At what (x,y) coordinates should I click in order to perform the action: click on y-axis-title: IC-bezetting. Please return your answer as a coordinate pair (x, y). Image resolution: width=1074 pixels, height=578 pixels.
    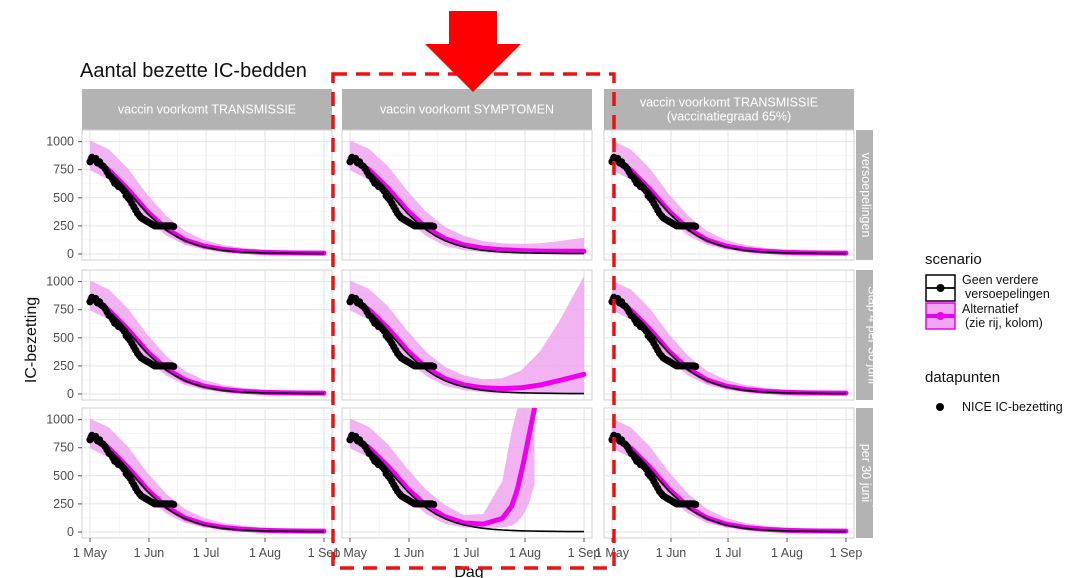
    Looking at the image, I should click on (31, 340).